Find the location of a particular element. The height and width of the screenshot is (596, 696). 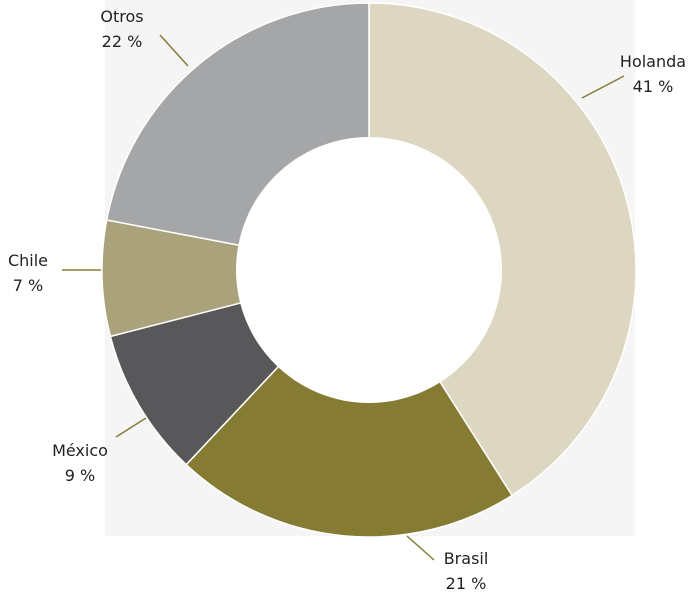

leader-line-otros is located at coordinates (174, 50).